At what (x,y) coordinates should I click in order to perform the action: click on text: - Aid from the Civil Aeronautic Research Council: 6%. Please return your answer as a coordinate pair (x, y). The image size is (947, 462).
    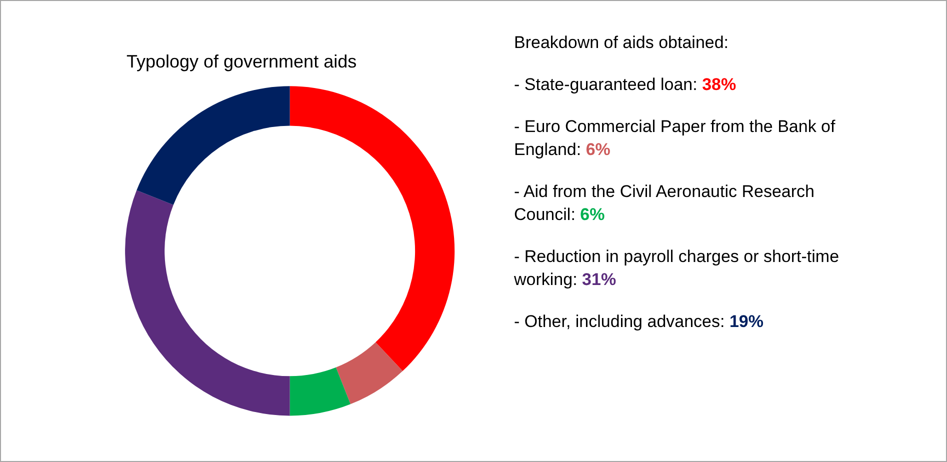
    Looking at the image, I should click on (665, 203).